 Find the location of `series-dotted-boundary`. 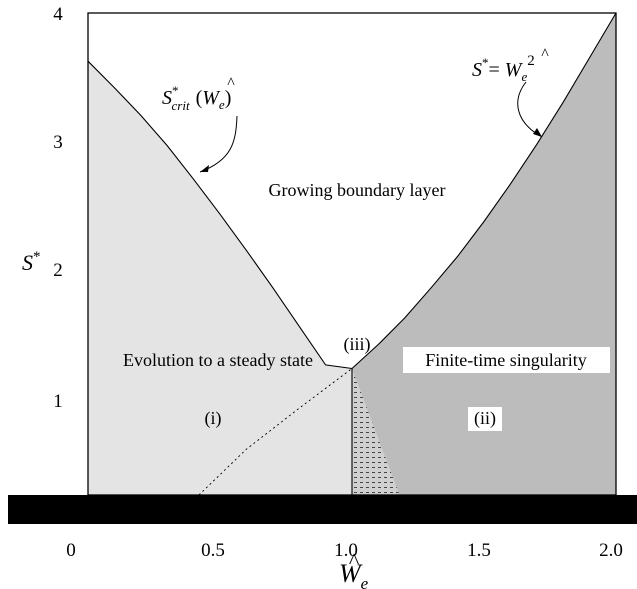

series-dotted-boundary is located at coordinates (275, 432).